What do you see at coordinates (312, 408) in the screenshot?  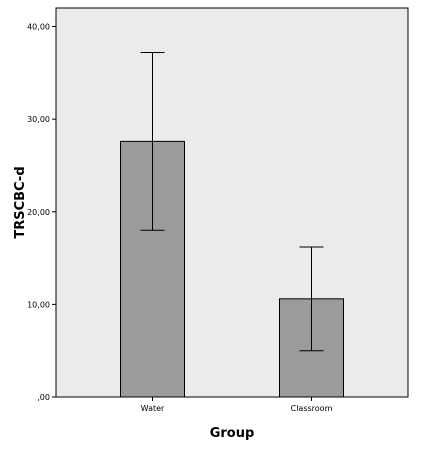 I see `x-category-label: Classroom` at bounding box center [312, 408].